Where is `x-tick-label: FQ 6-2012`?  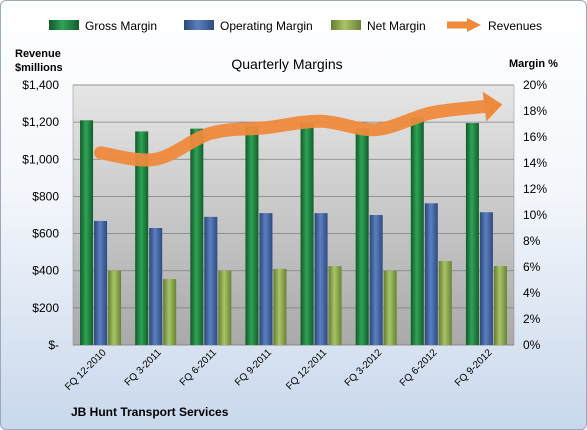
x-tick-label: FQ 6-2012 is located at coordinates (419, 368).